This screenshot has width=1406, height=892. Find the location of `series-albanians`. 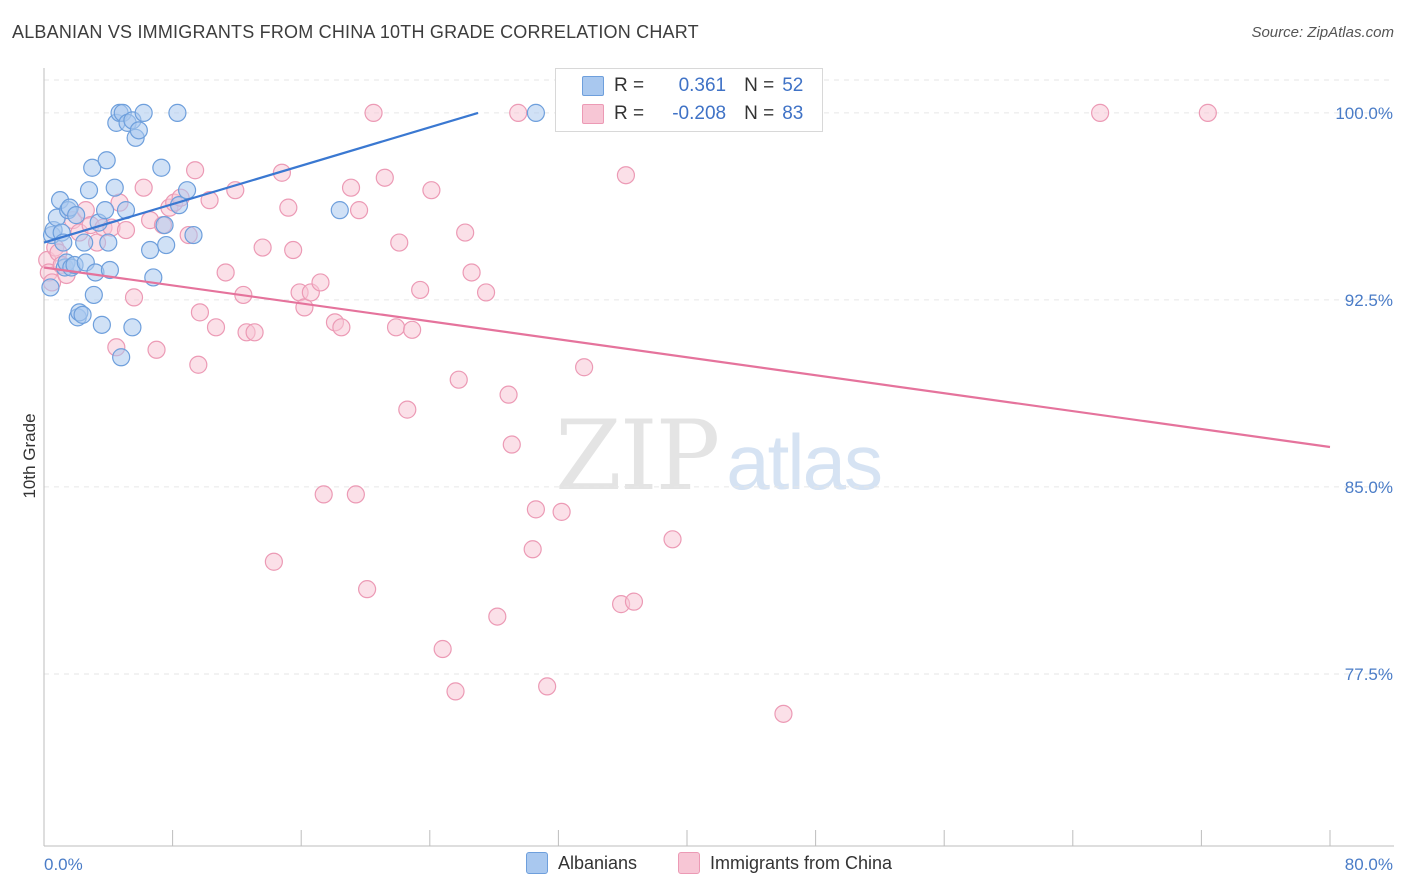

series-albanians is located at coordinates (293, 235).